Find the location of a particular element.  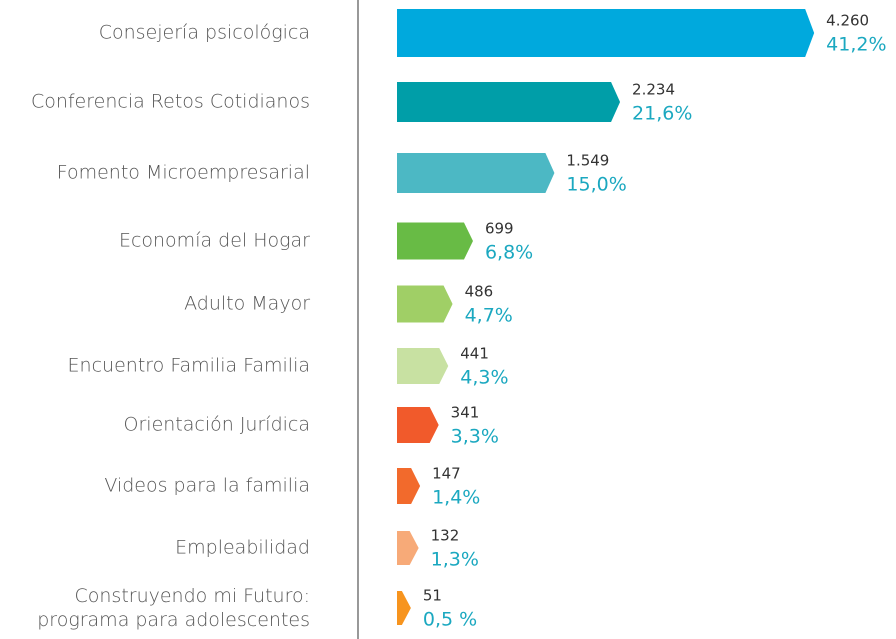

value-label: 147 is located at coordinates (446, 474).